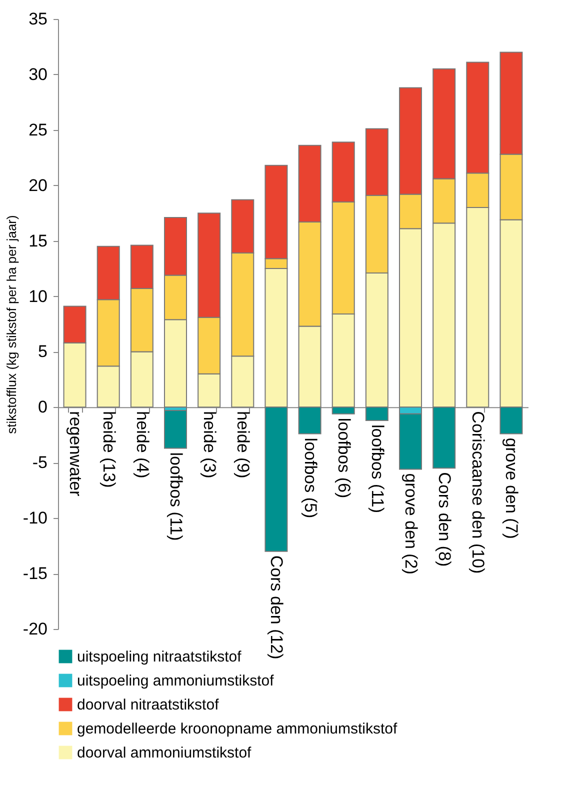  I want to click on y-tick-label: 10, so click(38, 296).